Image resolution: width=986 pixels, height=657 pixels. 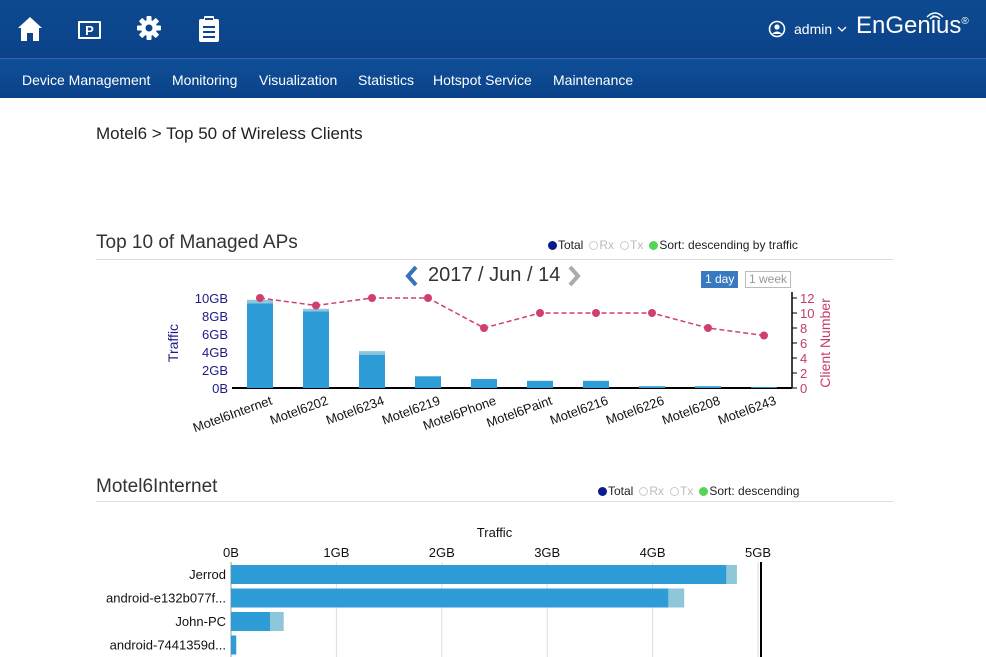 What do you see at coordinates (777, 29) in the screenshot?
I see `user-icon` at bounding box center [777, 29].